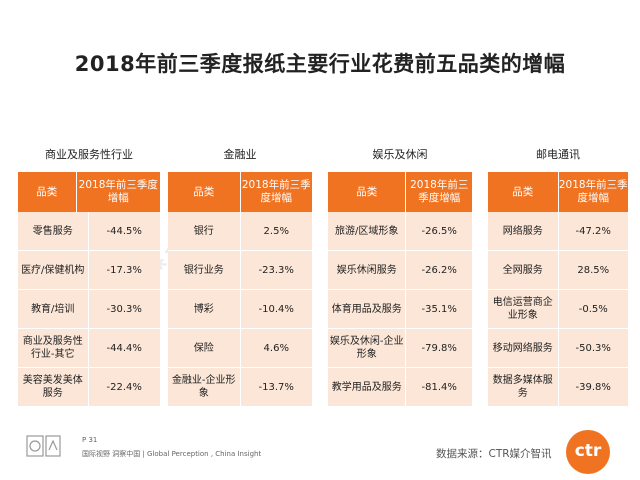 This screenshot has width=640, height=480. I want to click on table-row: 博彩 -10.4%, so click(240, 309).